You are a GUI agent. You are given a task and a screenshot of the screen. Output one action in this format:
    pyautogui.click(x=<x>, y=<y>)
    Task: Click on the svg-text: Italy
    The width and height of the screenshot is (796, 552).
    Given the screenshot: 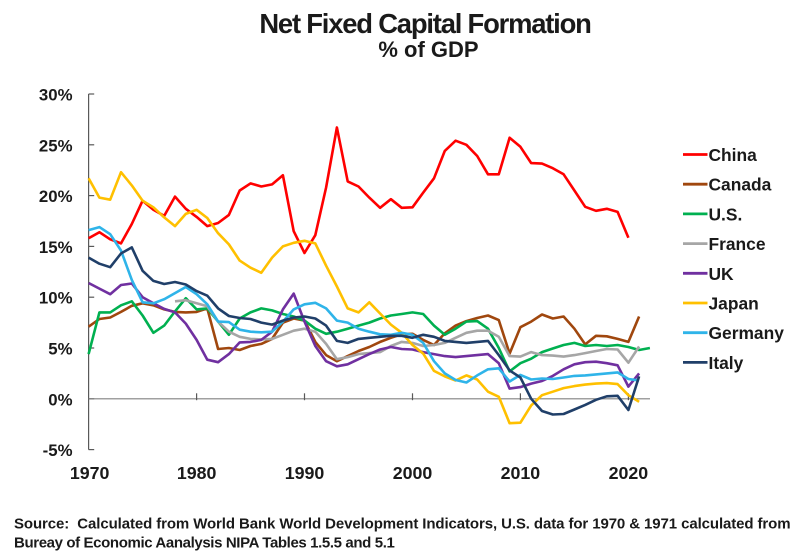 What is the action you would take?
    pyautogui.click(x=726, y=363)
    